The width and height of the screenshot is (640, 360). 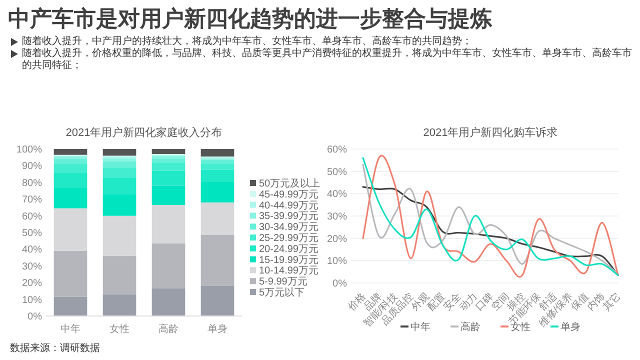 I want to click on legend-label: 40-44.99万元, so click(x=288, y=206).